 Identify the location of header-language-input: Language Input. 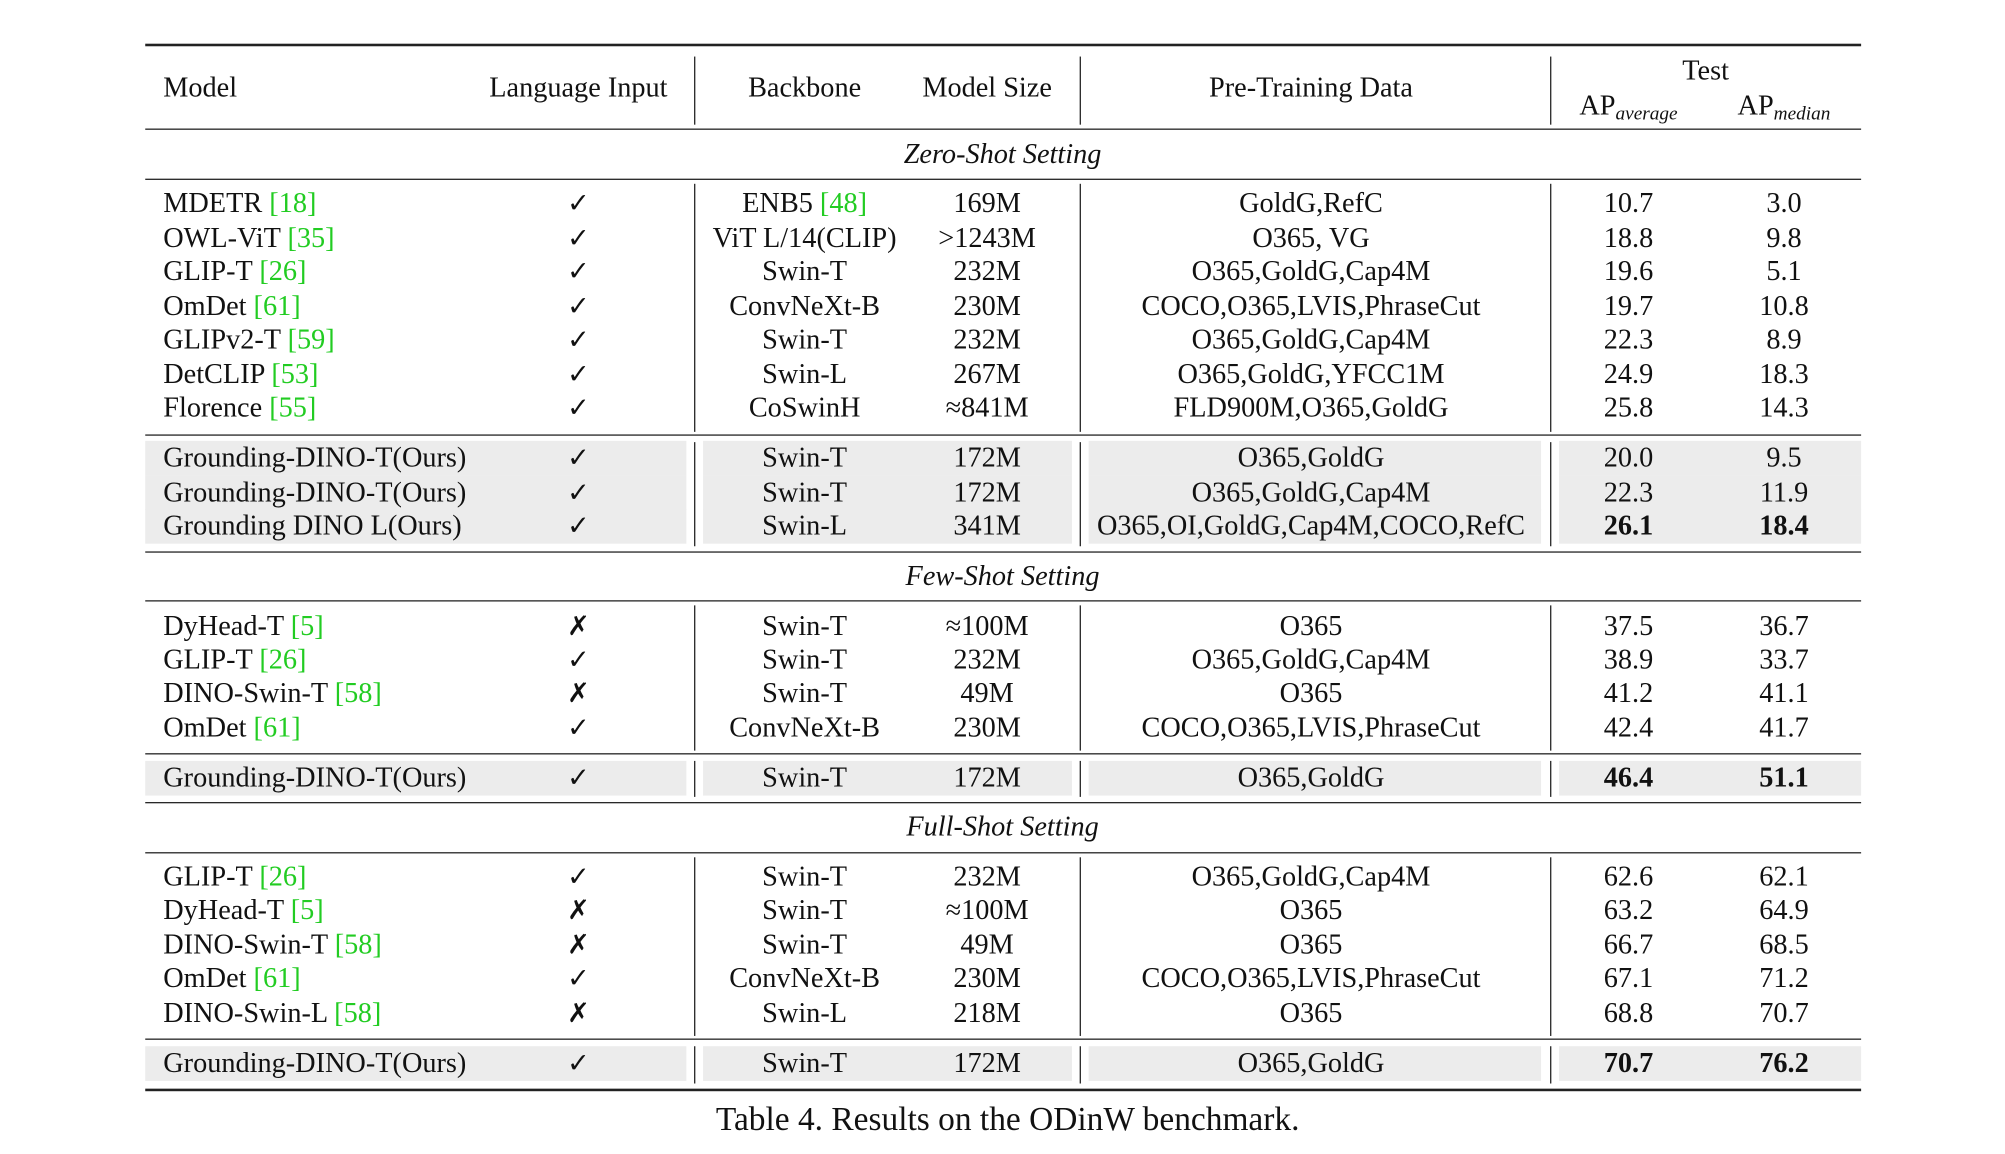
(578, 86).